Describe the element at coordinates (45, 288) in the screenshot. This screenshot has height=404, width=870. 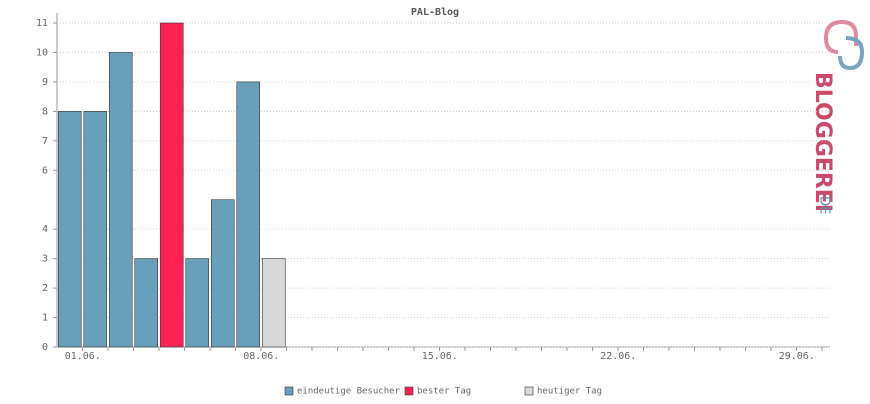
I see `y-tick-label: 2` at that location.